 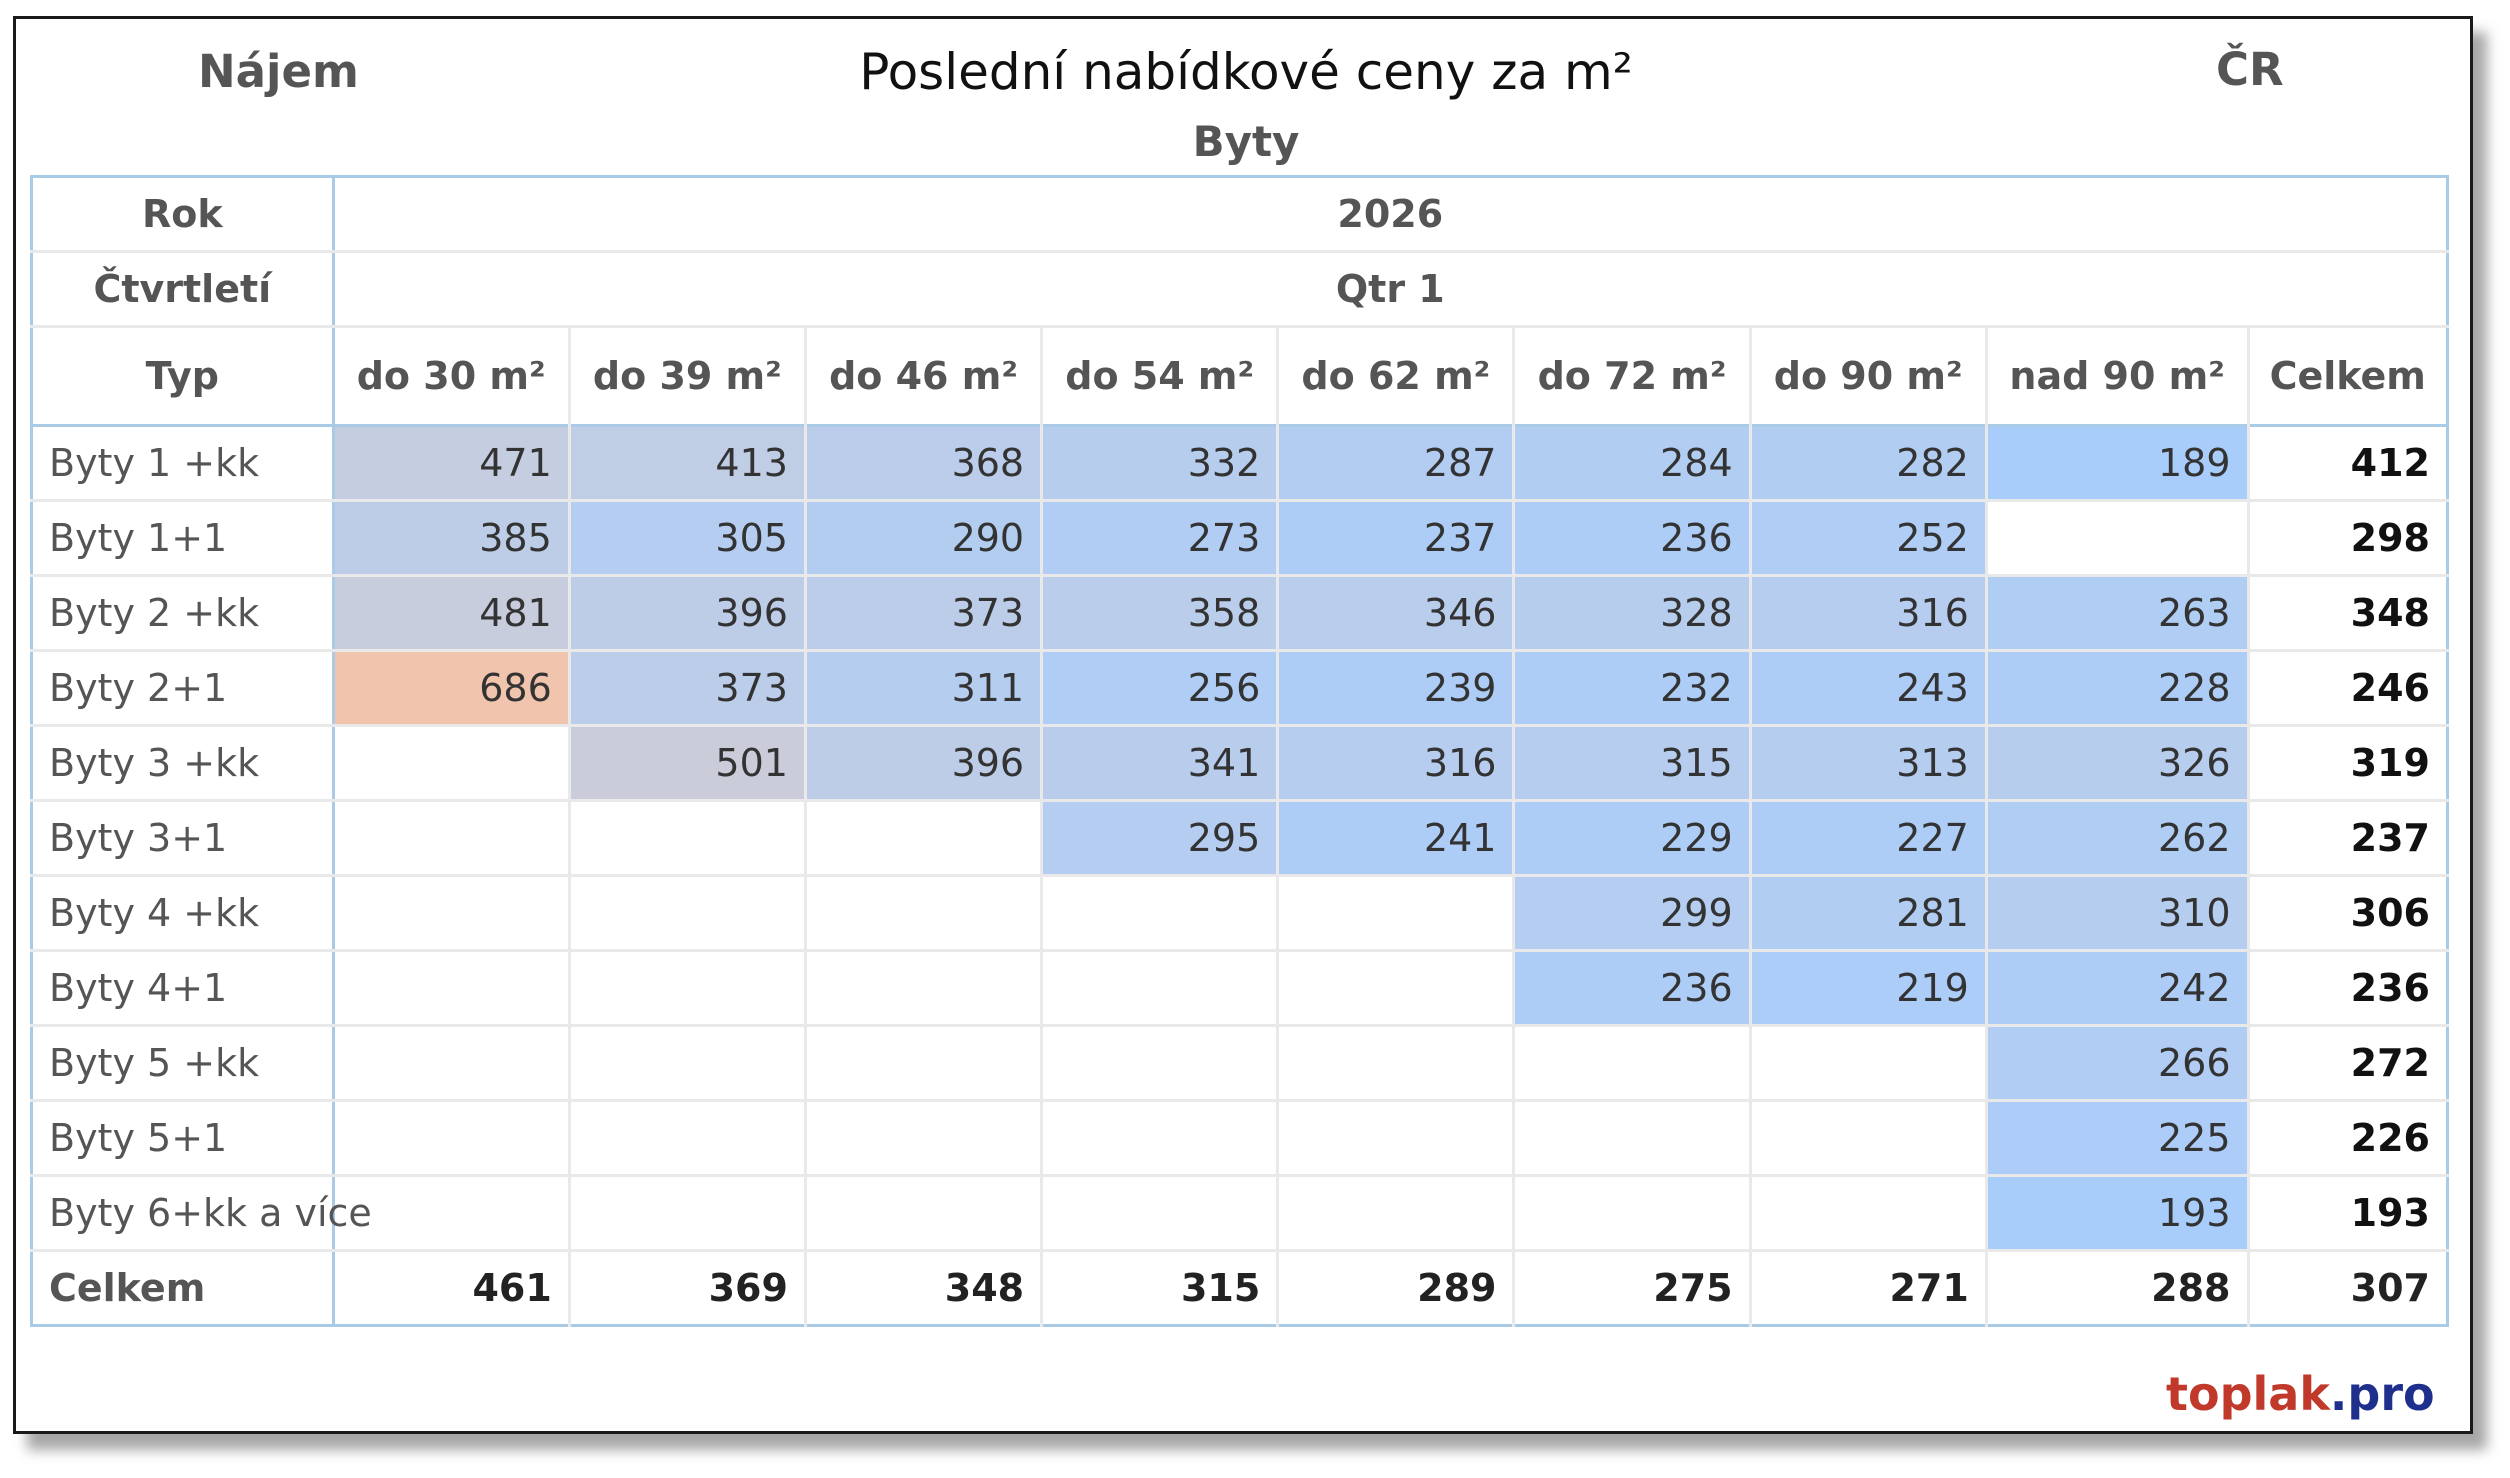 What do you see at coordinates (1160, 463) in the screenshot?
I see `value-cell: 332` at bounding box center [1160, 463].